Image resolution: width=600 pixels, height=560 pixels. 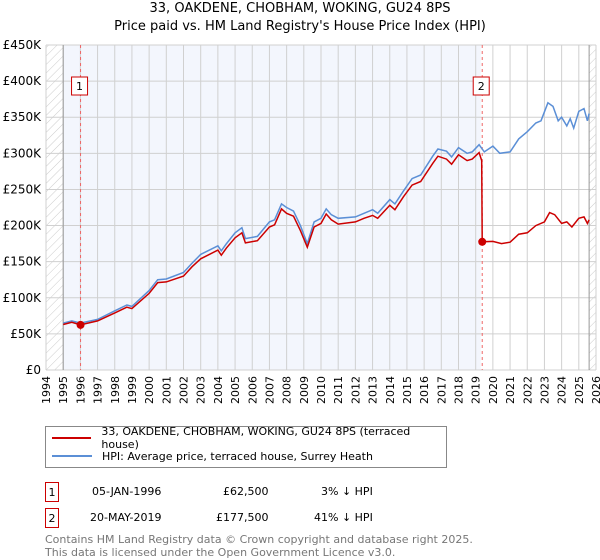 What do you see at coordinates (23, 117) in the screenshot?
I see `y-tick-label: £350K` at bounding box center [23, 117].